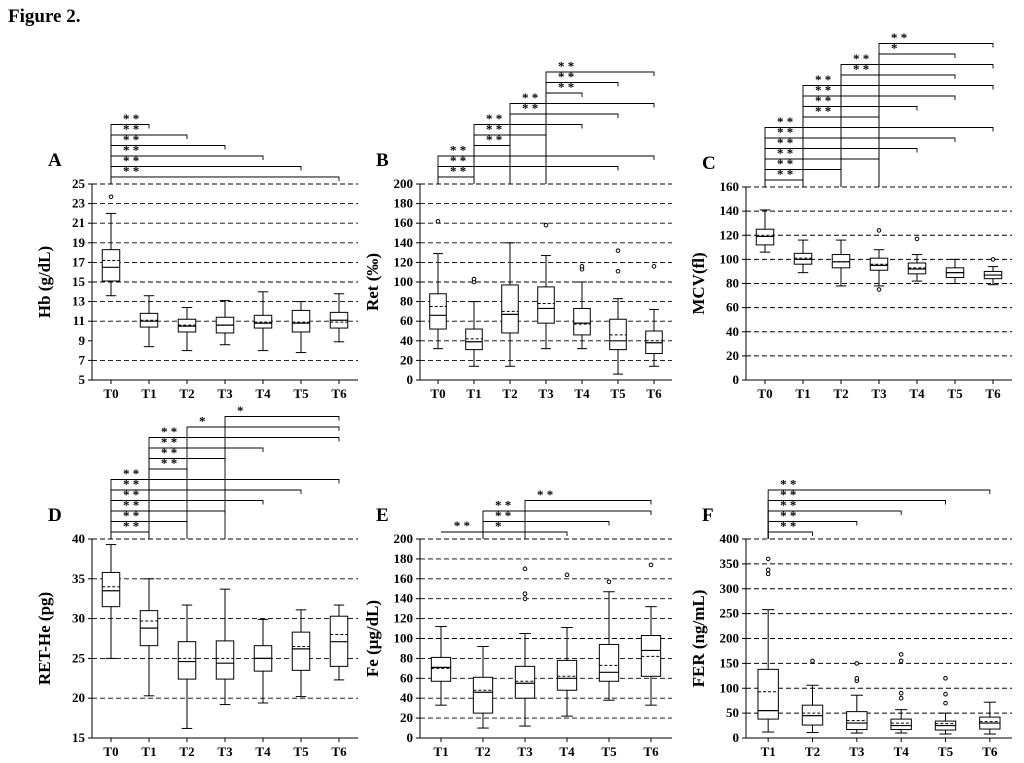 The width and height of the screenshot is (1024, 763). I want to click on panel-letter: A, so click(55, 160).